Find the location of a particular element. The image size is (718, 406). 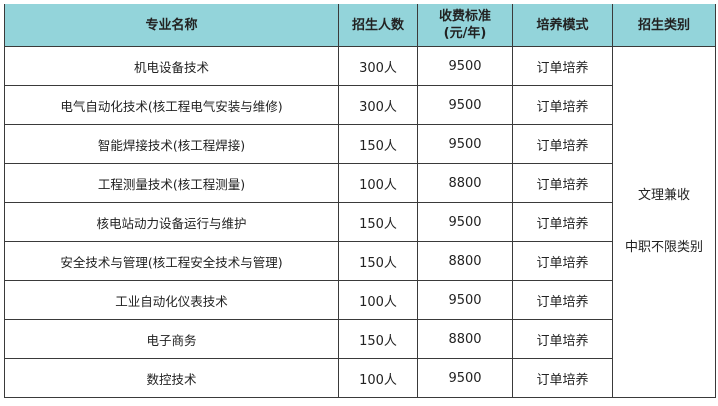

major-cell: 智能焊接技术(核工程焊接) is located at coordinates (171, 144).